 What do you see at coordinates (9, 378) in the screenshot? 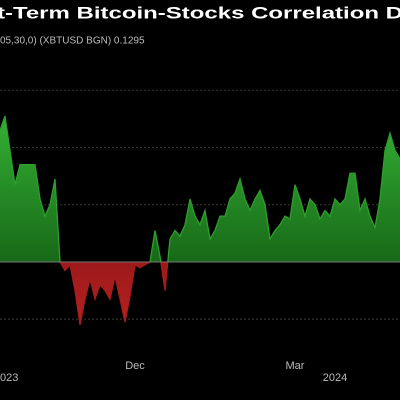
I see `x-year-label: 023` at bounding box center [9, 378].